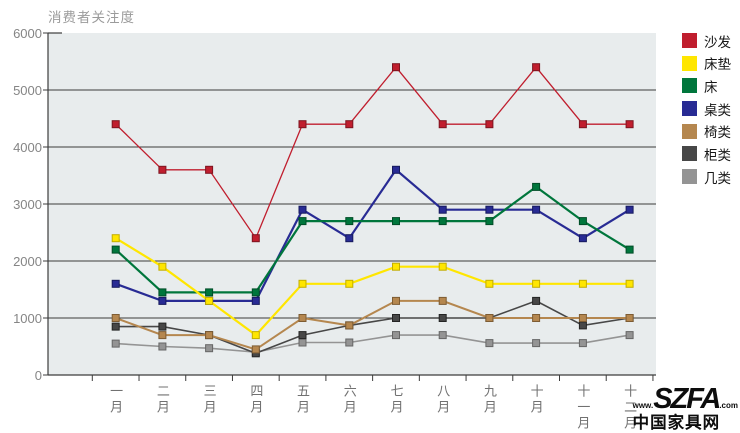  I want to click on sofa-swatch-icon, so click(689, 40).